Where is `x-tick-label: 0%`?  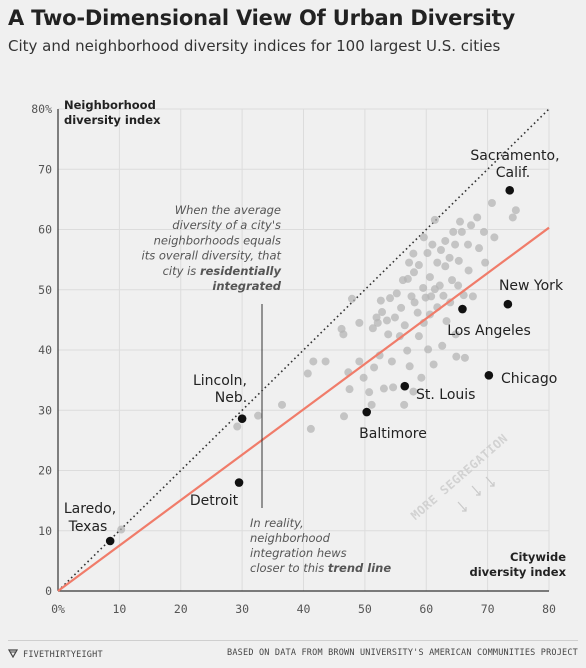
x-tick-label: 0% is located at coordinates (58, 609).